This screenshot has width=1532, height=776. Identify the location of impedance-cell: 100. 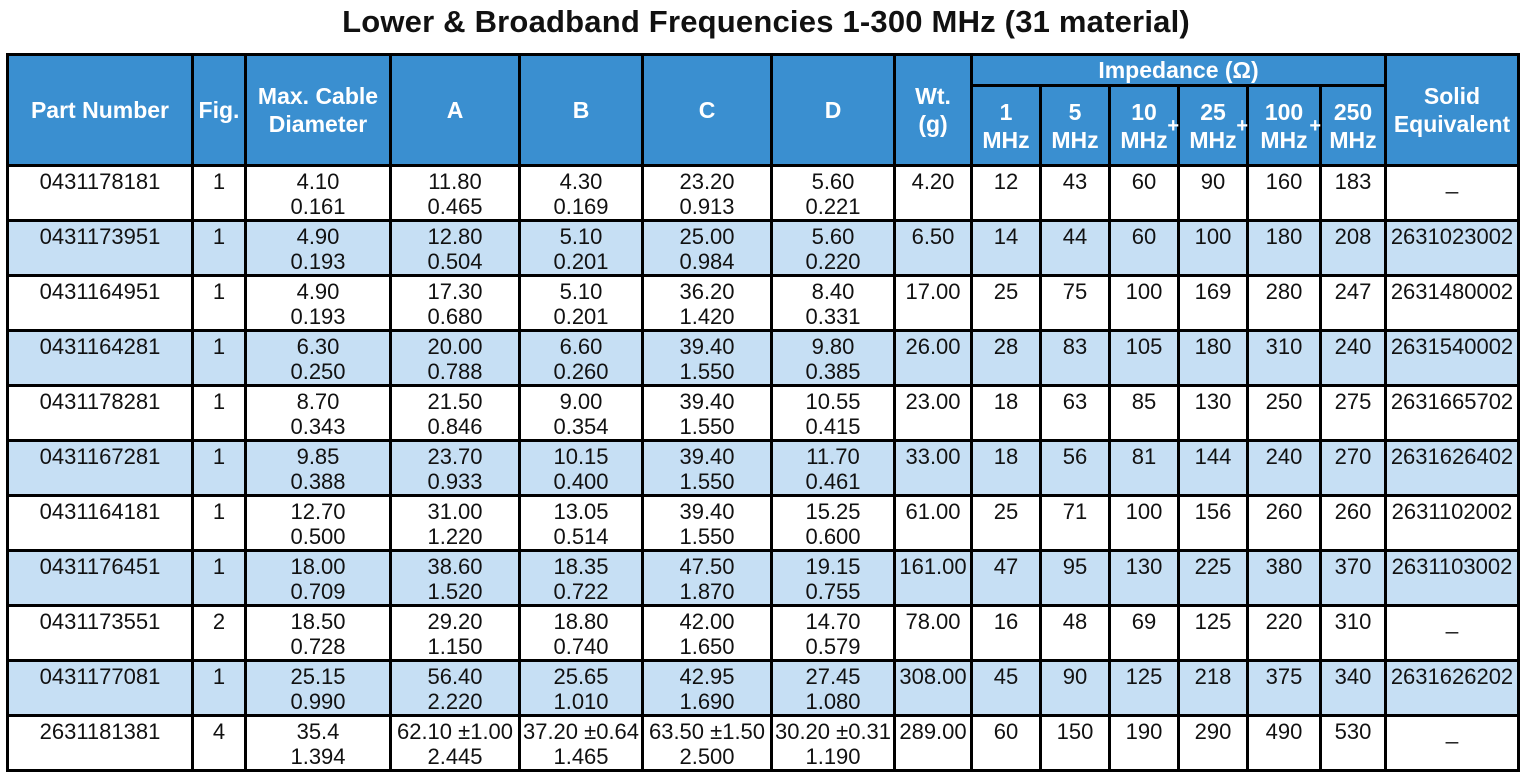
(1144, 303).